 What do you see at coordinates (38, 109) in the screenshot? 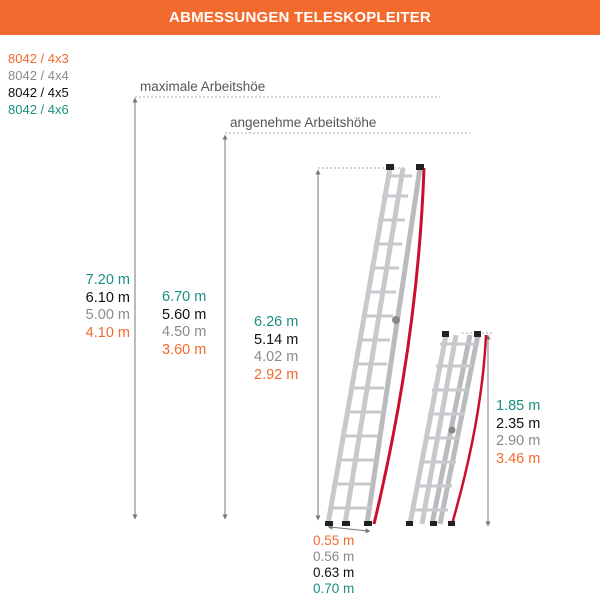
I see `legend-item-4x6: 8042 / 4x6` at bounding box center [38, 109].